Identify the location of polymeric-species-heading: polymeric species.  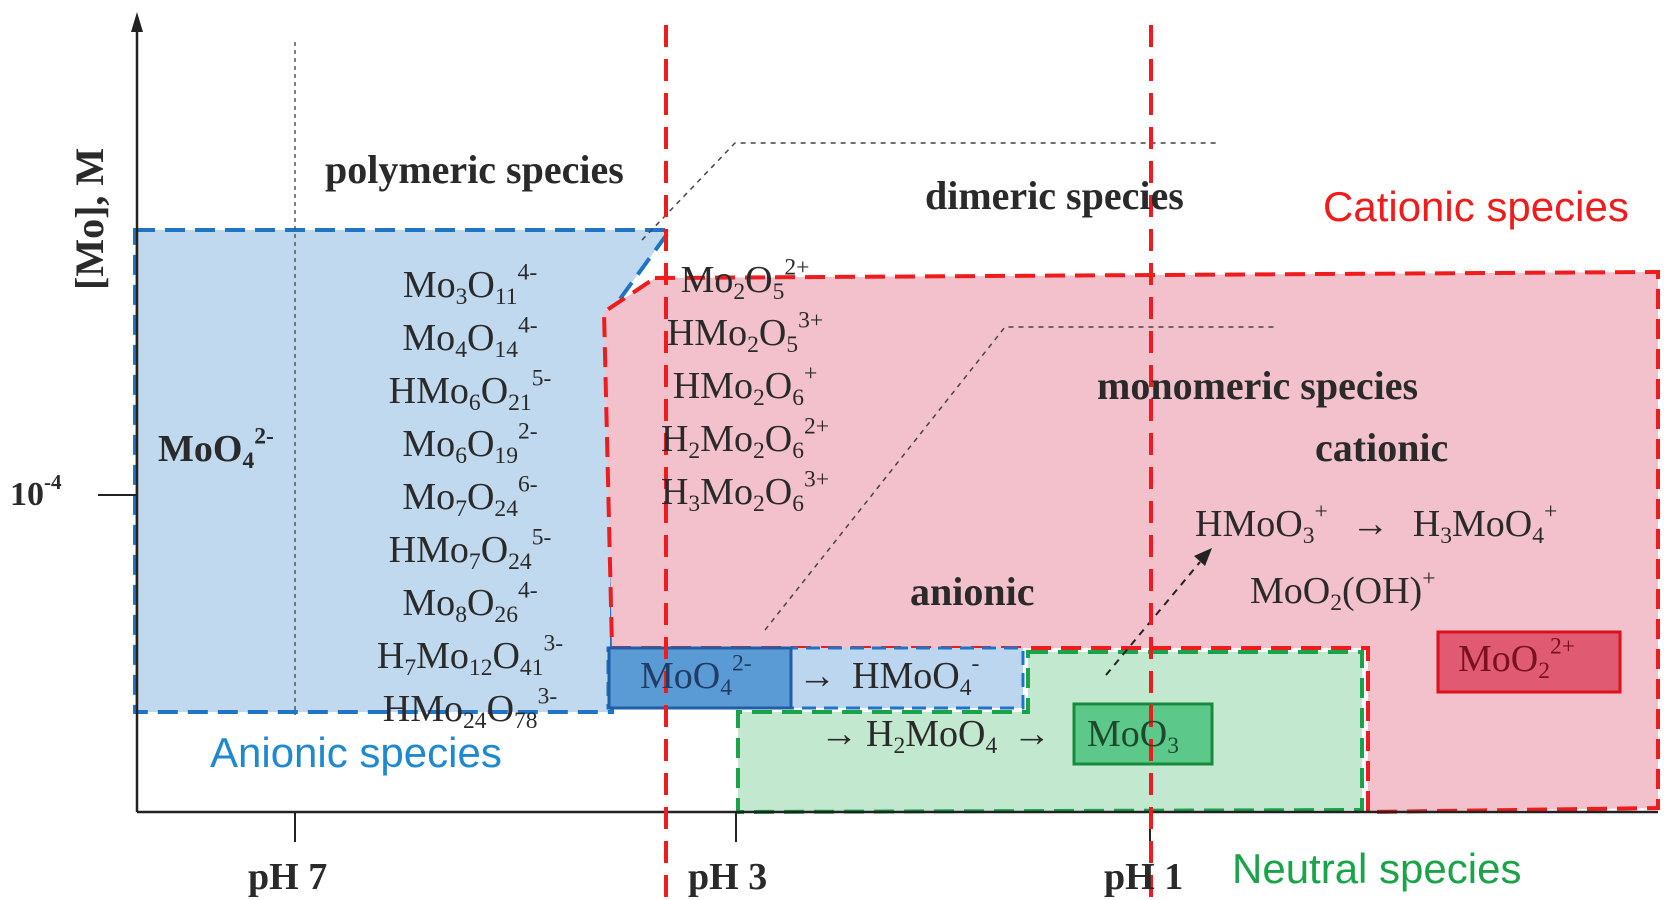
(474, 169).